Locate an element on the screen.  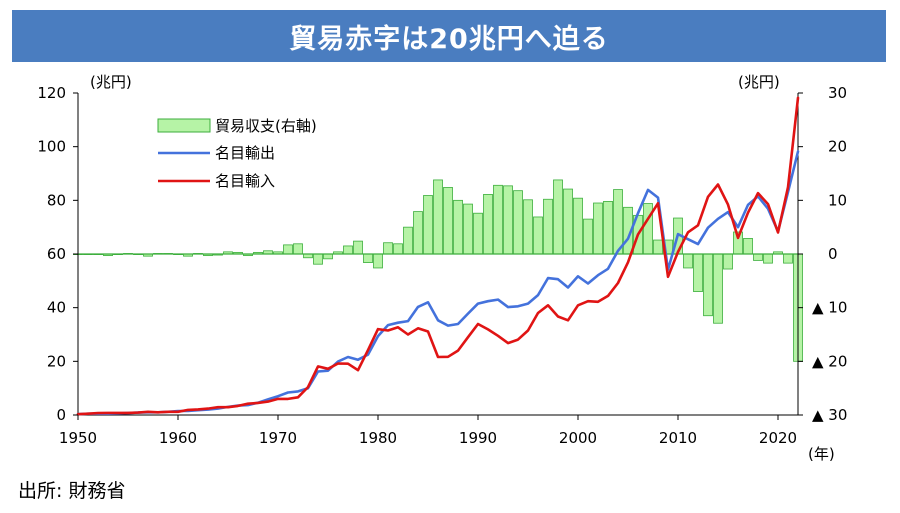
y-right-tick-label-3: 0 is located at coordinates (833, 254).